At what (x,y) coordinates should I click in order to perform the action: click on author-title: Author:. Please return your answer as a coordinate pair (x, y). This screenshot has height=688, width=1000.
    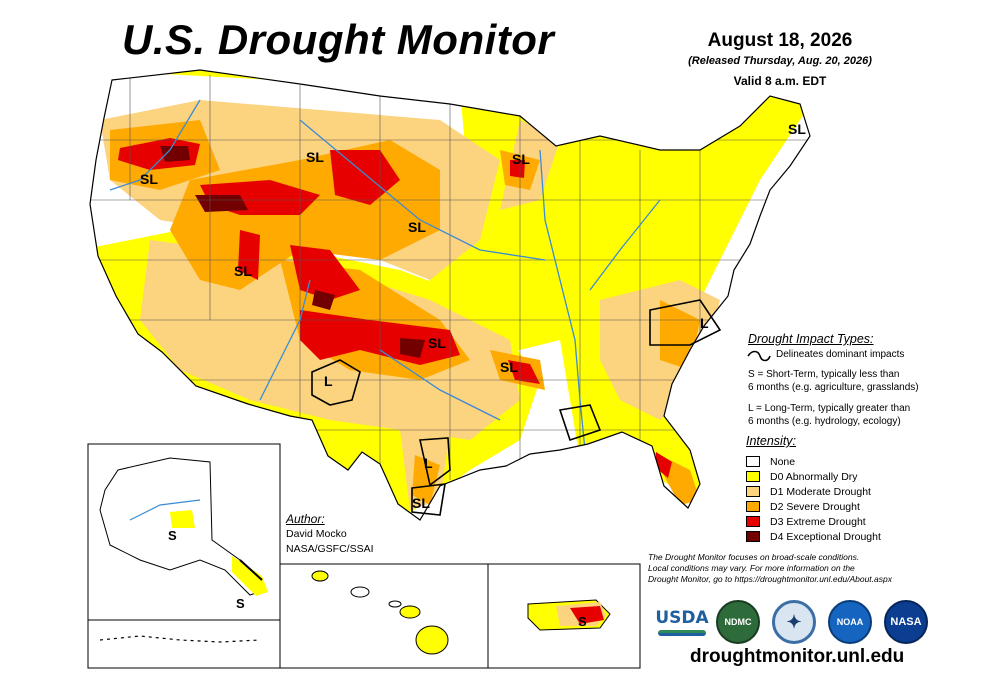
    Looking at the image, I should click on (305, 519).